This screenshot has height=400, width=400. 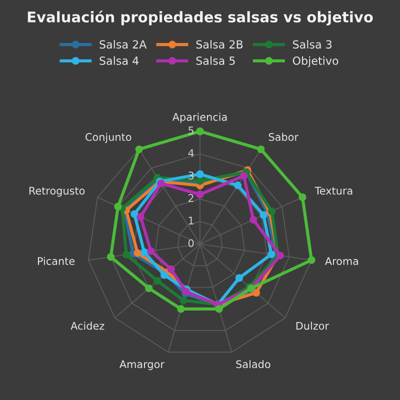 What do you see at coordinates (219, 44) in the screenshot?
I see `legend-label: Salsa 2B` at bounding box center [219, 44].